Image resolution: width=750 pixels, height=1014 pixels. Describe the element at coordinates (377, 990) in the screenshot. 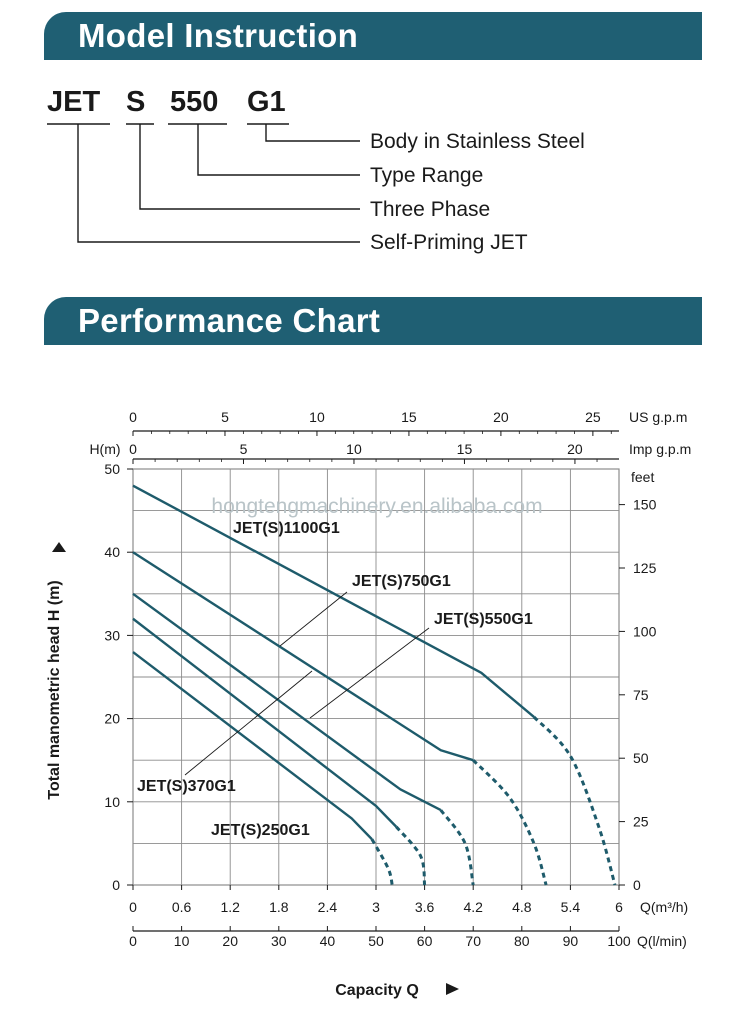

I see `x-axis-title: Capacity Q` at that location.